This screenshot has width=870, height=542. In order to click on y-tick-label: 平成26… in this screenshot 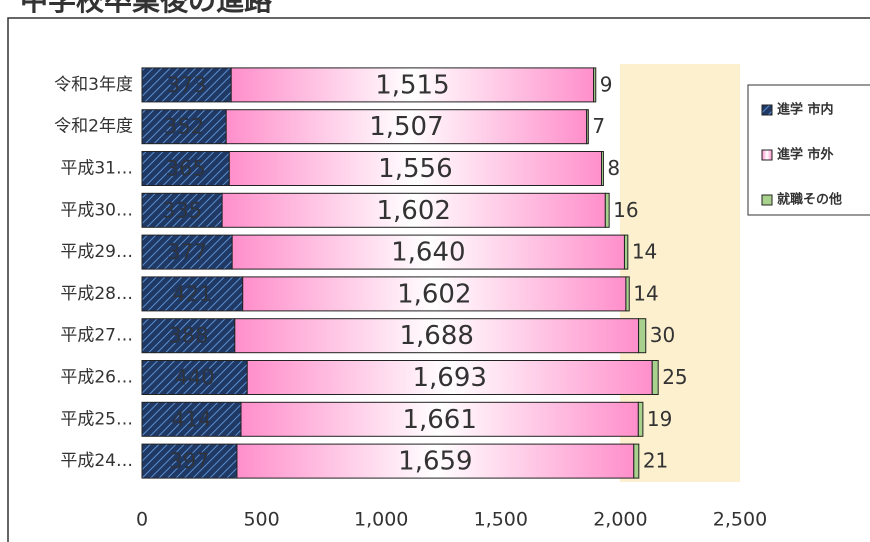, I will do `click(96, 378)`.